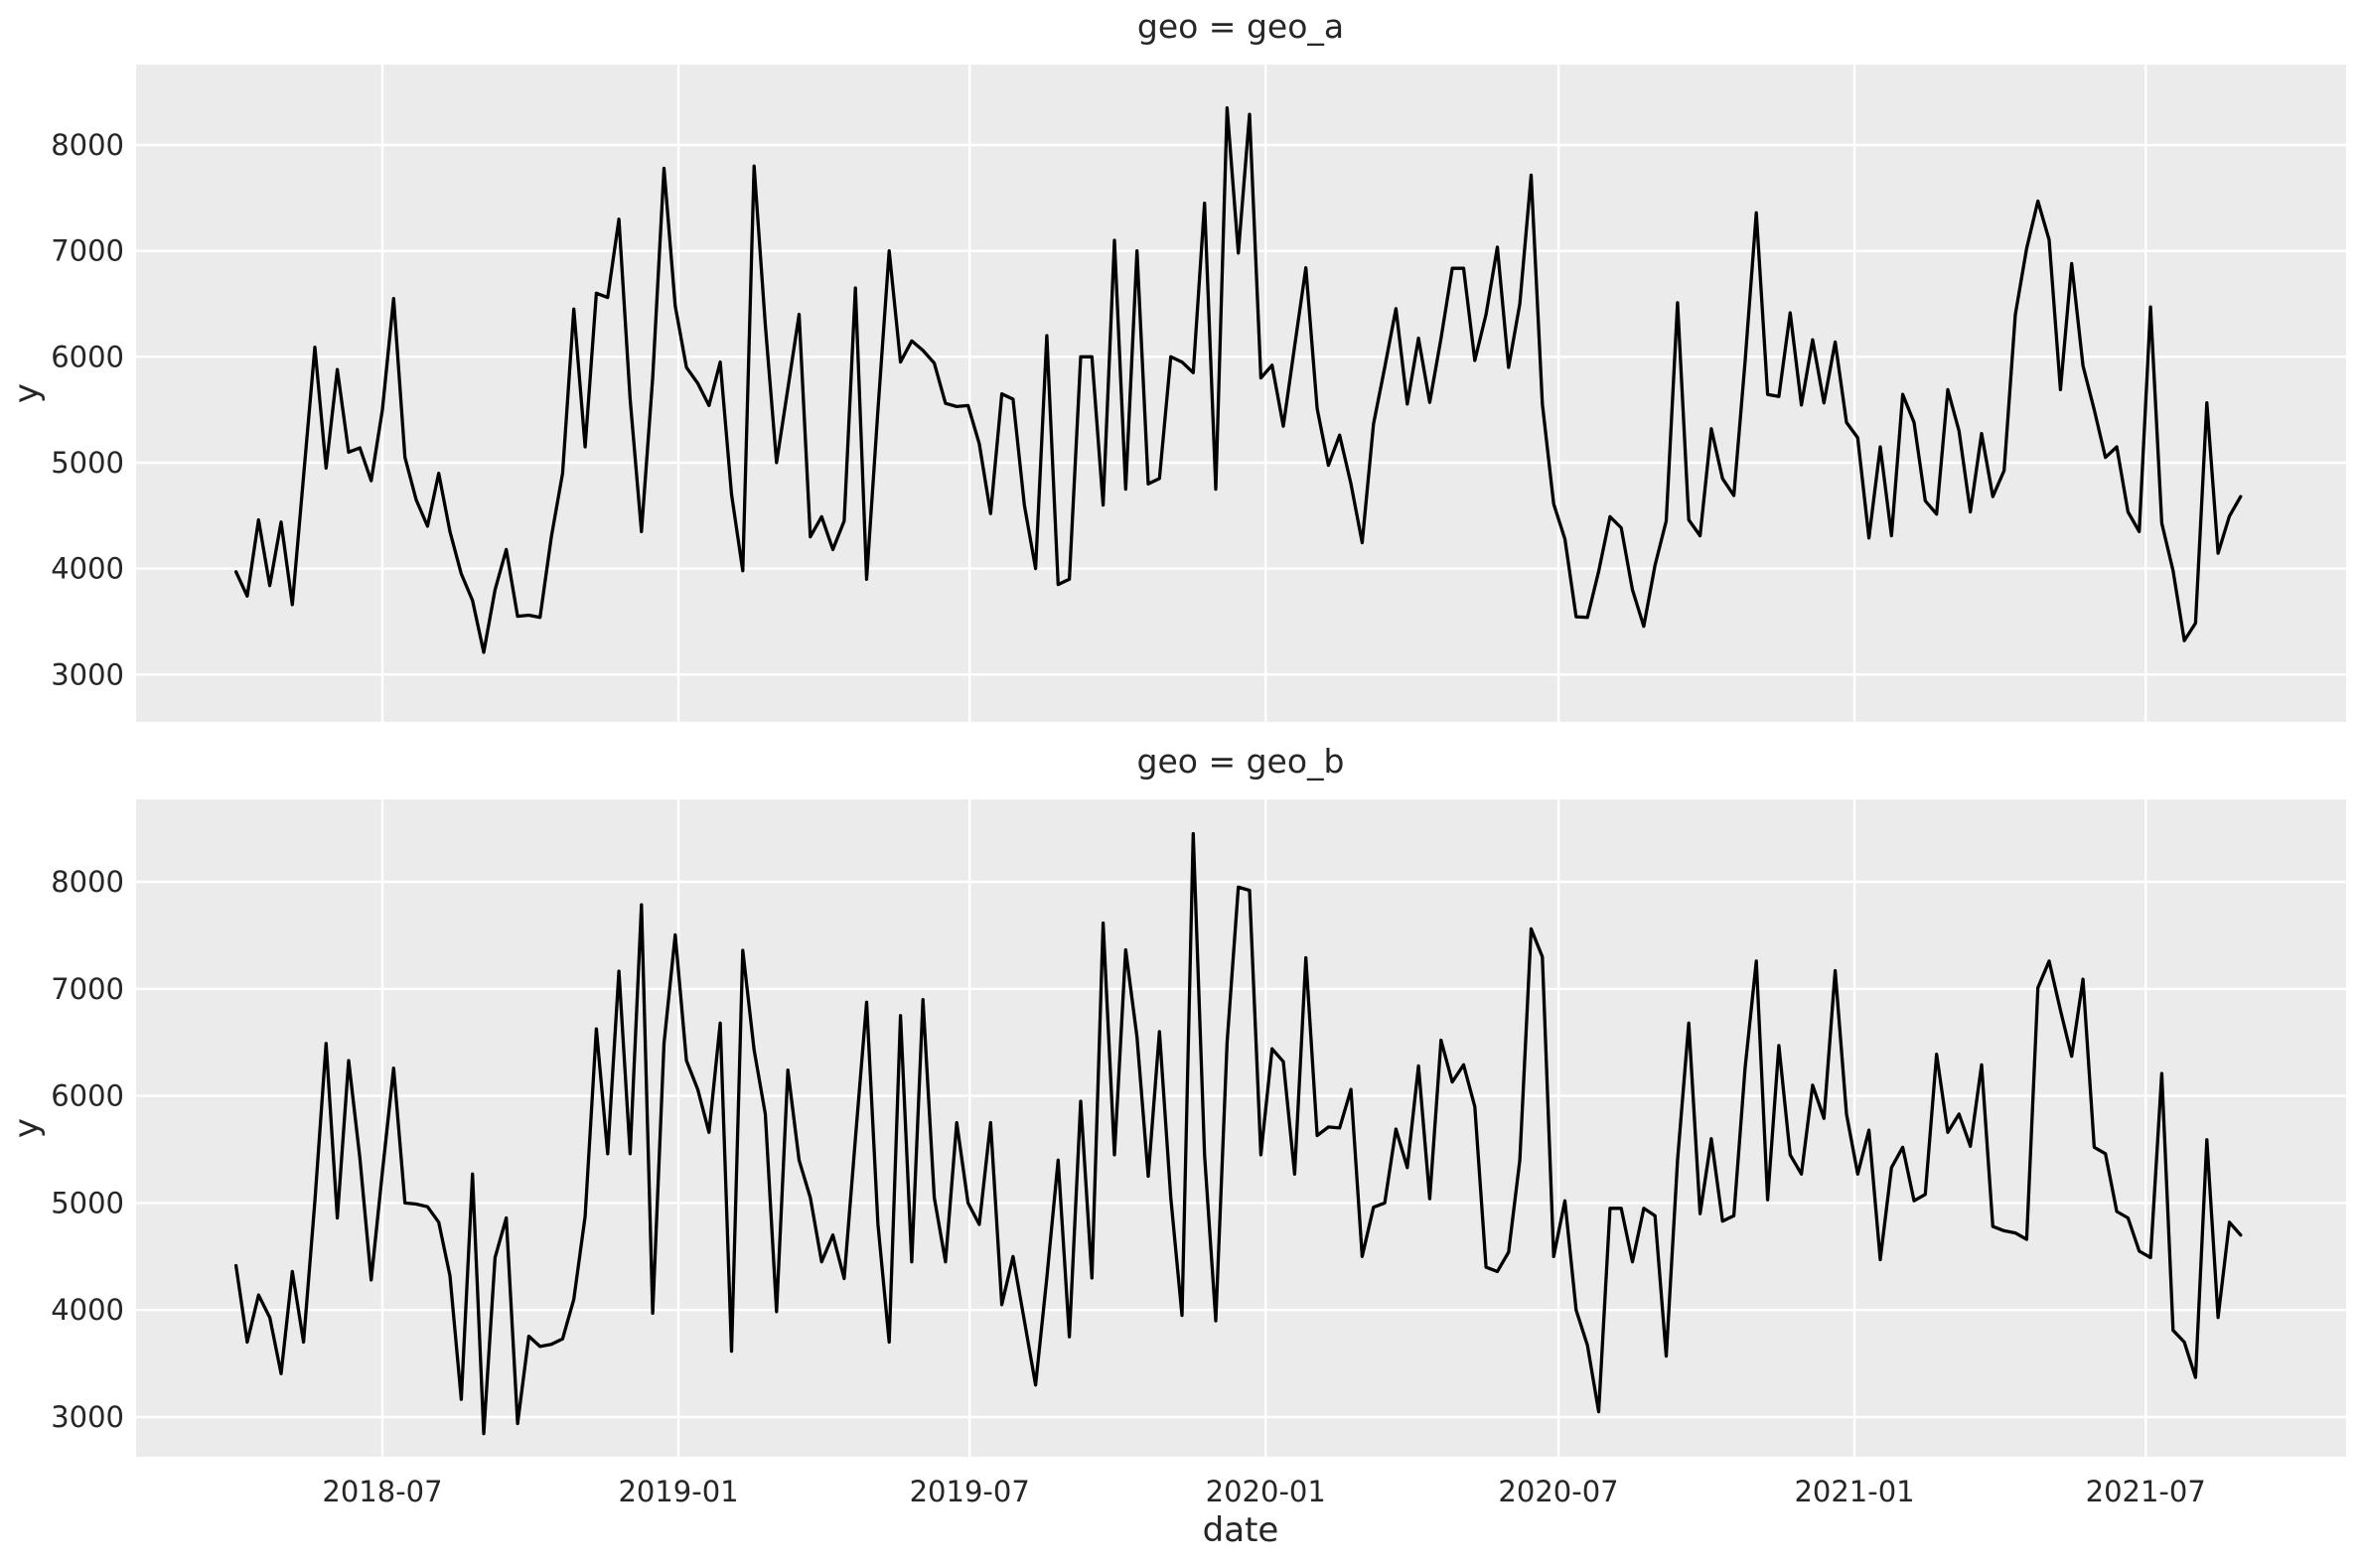 Image resolution: width=2363 pixels, height=1568 pixels. What do you see at coordinates (1240, 26) in the screenshot?
I see `facet-title-geo_a: geo = geo_a` at bounding box center [1240, 26].